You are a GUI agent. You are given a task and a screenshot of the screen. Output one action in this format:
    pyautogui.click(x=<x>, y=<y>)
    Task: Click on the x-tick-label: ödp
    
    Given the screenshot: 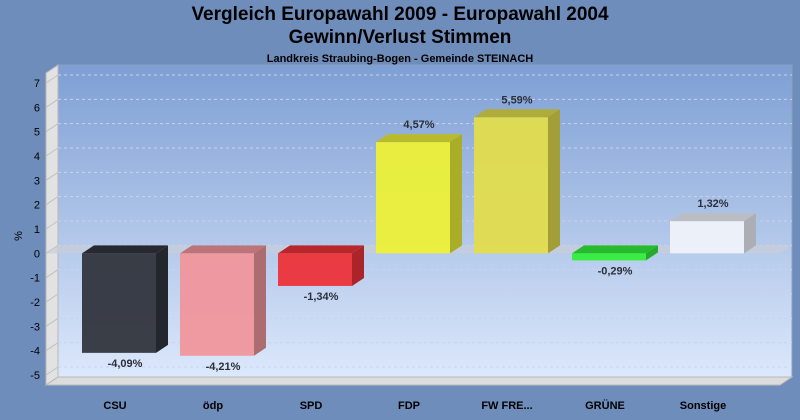 What is the action you would take?
    pyautogui.click(x=213, y=406)
    